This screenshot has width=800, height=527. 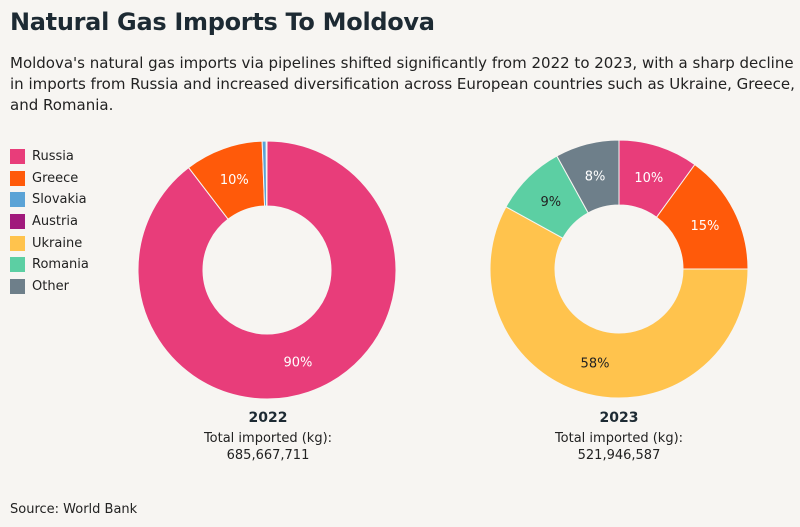 I want to click on slice-label-2023-russia: 10%, so click(x=648, y=178).